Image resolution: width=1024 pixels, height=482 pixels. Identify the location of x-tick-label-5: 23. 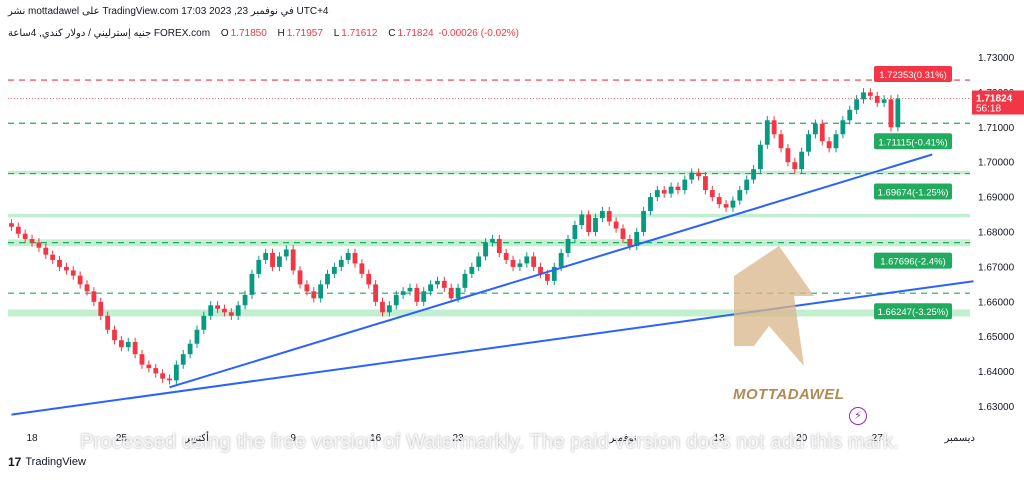
(459, 438).